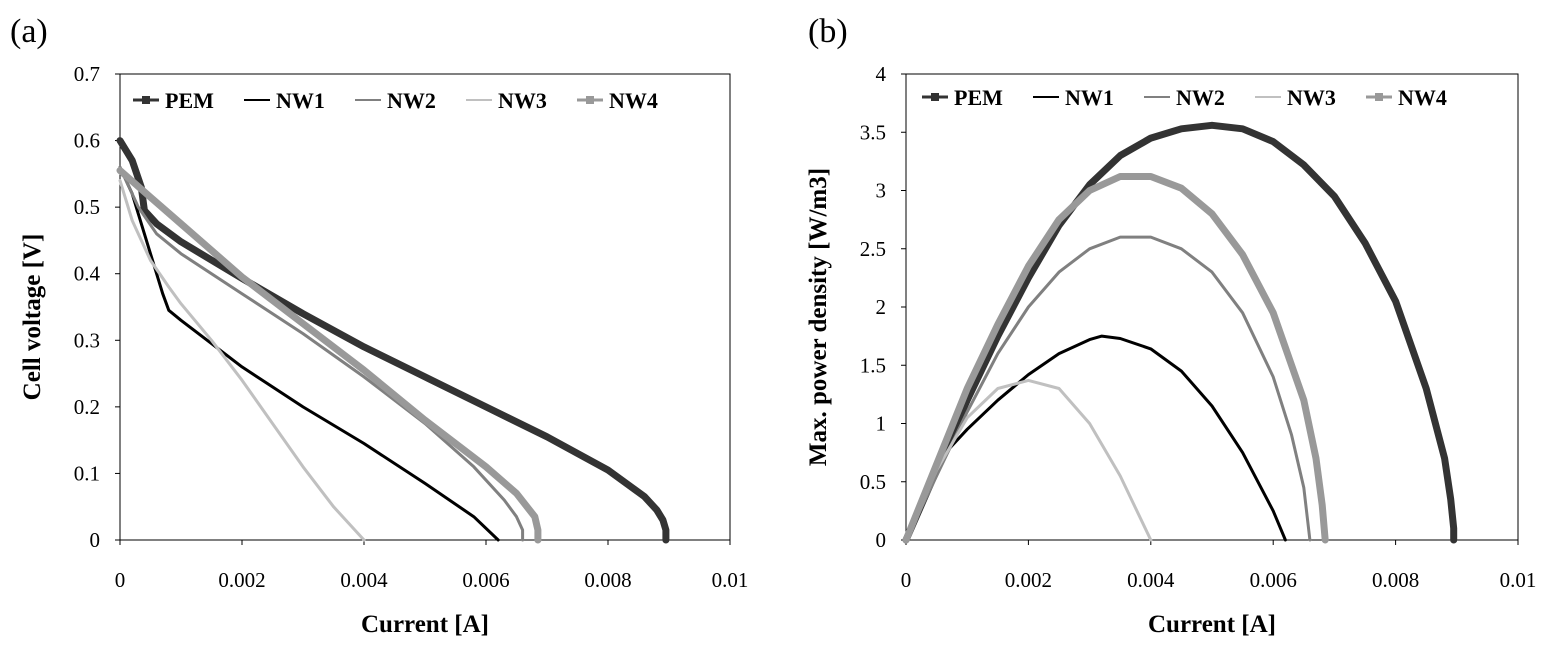 The width and height of the screenshot is (1558, 650). I want to click on y-tick-label: 0.2, so click(87, 407).